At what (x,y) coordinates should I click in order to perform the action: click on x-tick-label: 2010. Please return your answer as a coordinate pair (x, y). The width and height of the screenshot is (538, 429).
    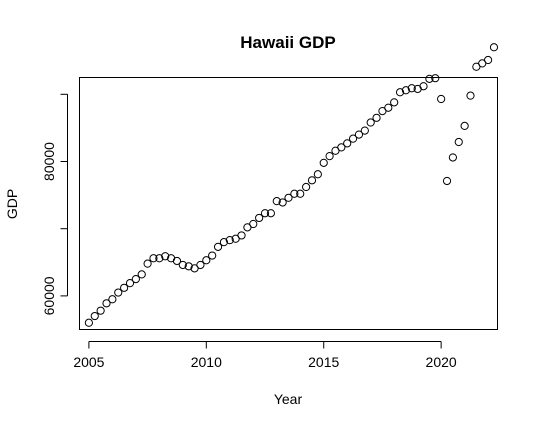
    Looking at the image, I should click on (206, 362).